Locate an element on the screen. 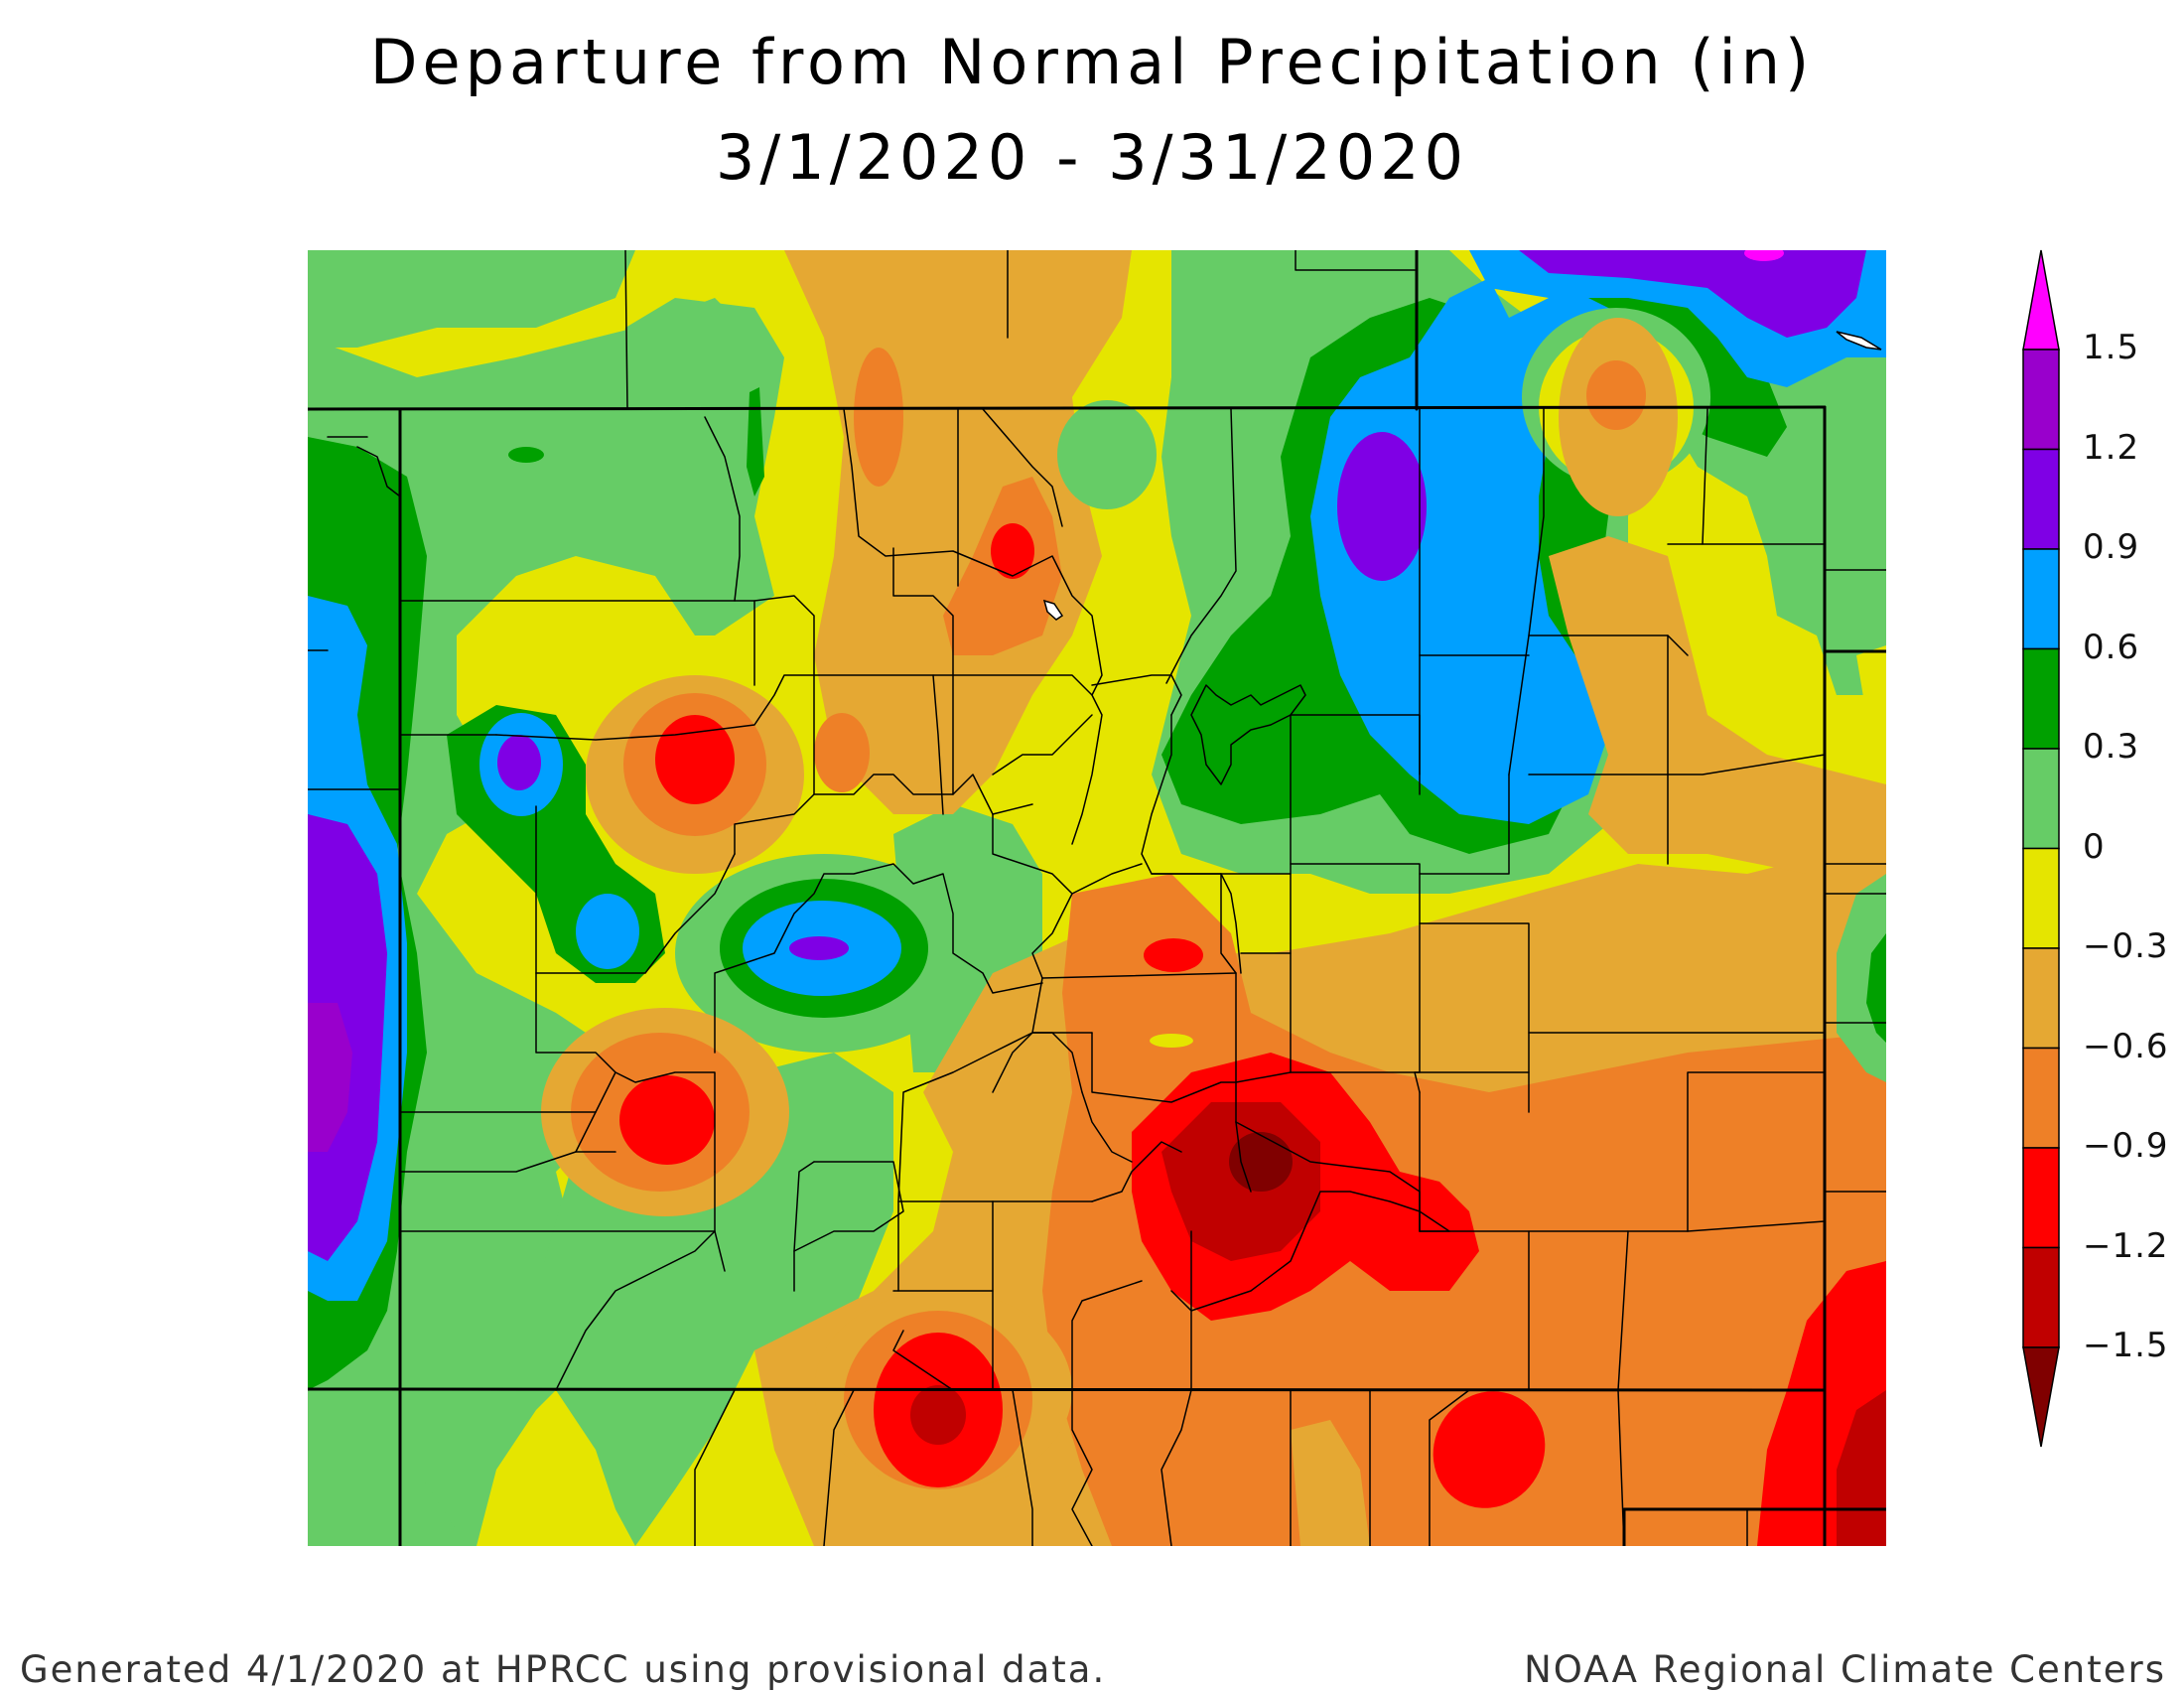 The width and height of the screenshot is (2184, 1691). legend-colorbar is located at coordinates (2041, 848).